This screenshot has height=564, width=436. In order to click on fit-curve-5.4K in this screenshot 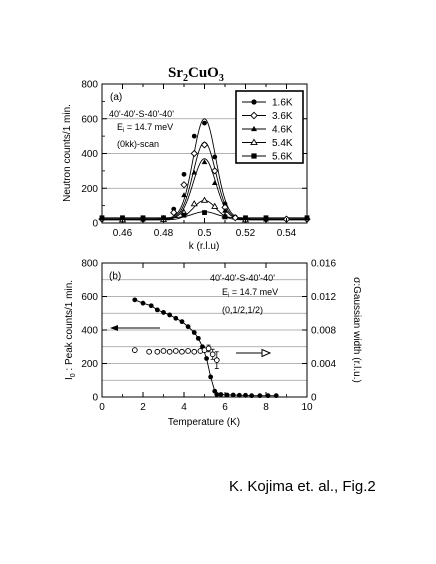, I will do `click(204, 210)`.